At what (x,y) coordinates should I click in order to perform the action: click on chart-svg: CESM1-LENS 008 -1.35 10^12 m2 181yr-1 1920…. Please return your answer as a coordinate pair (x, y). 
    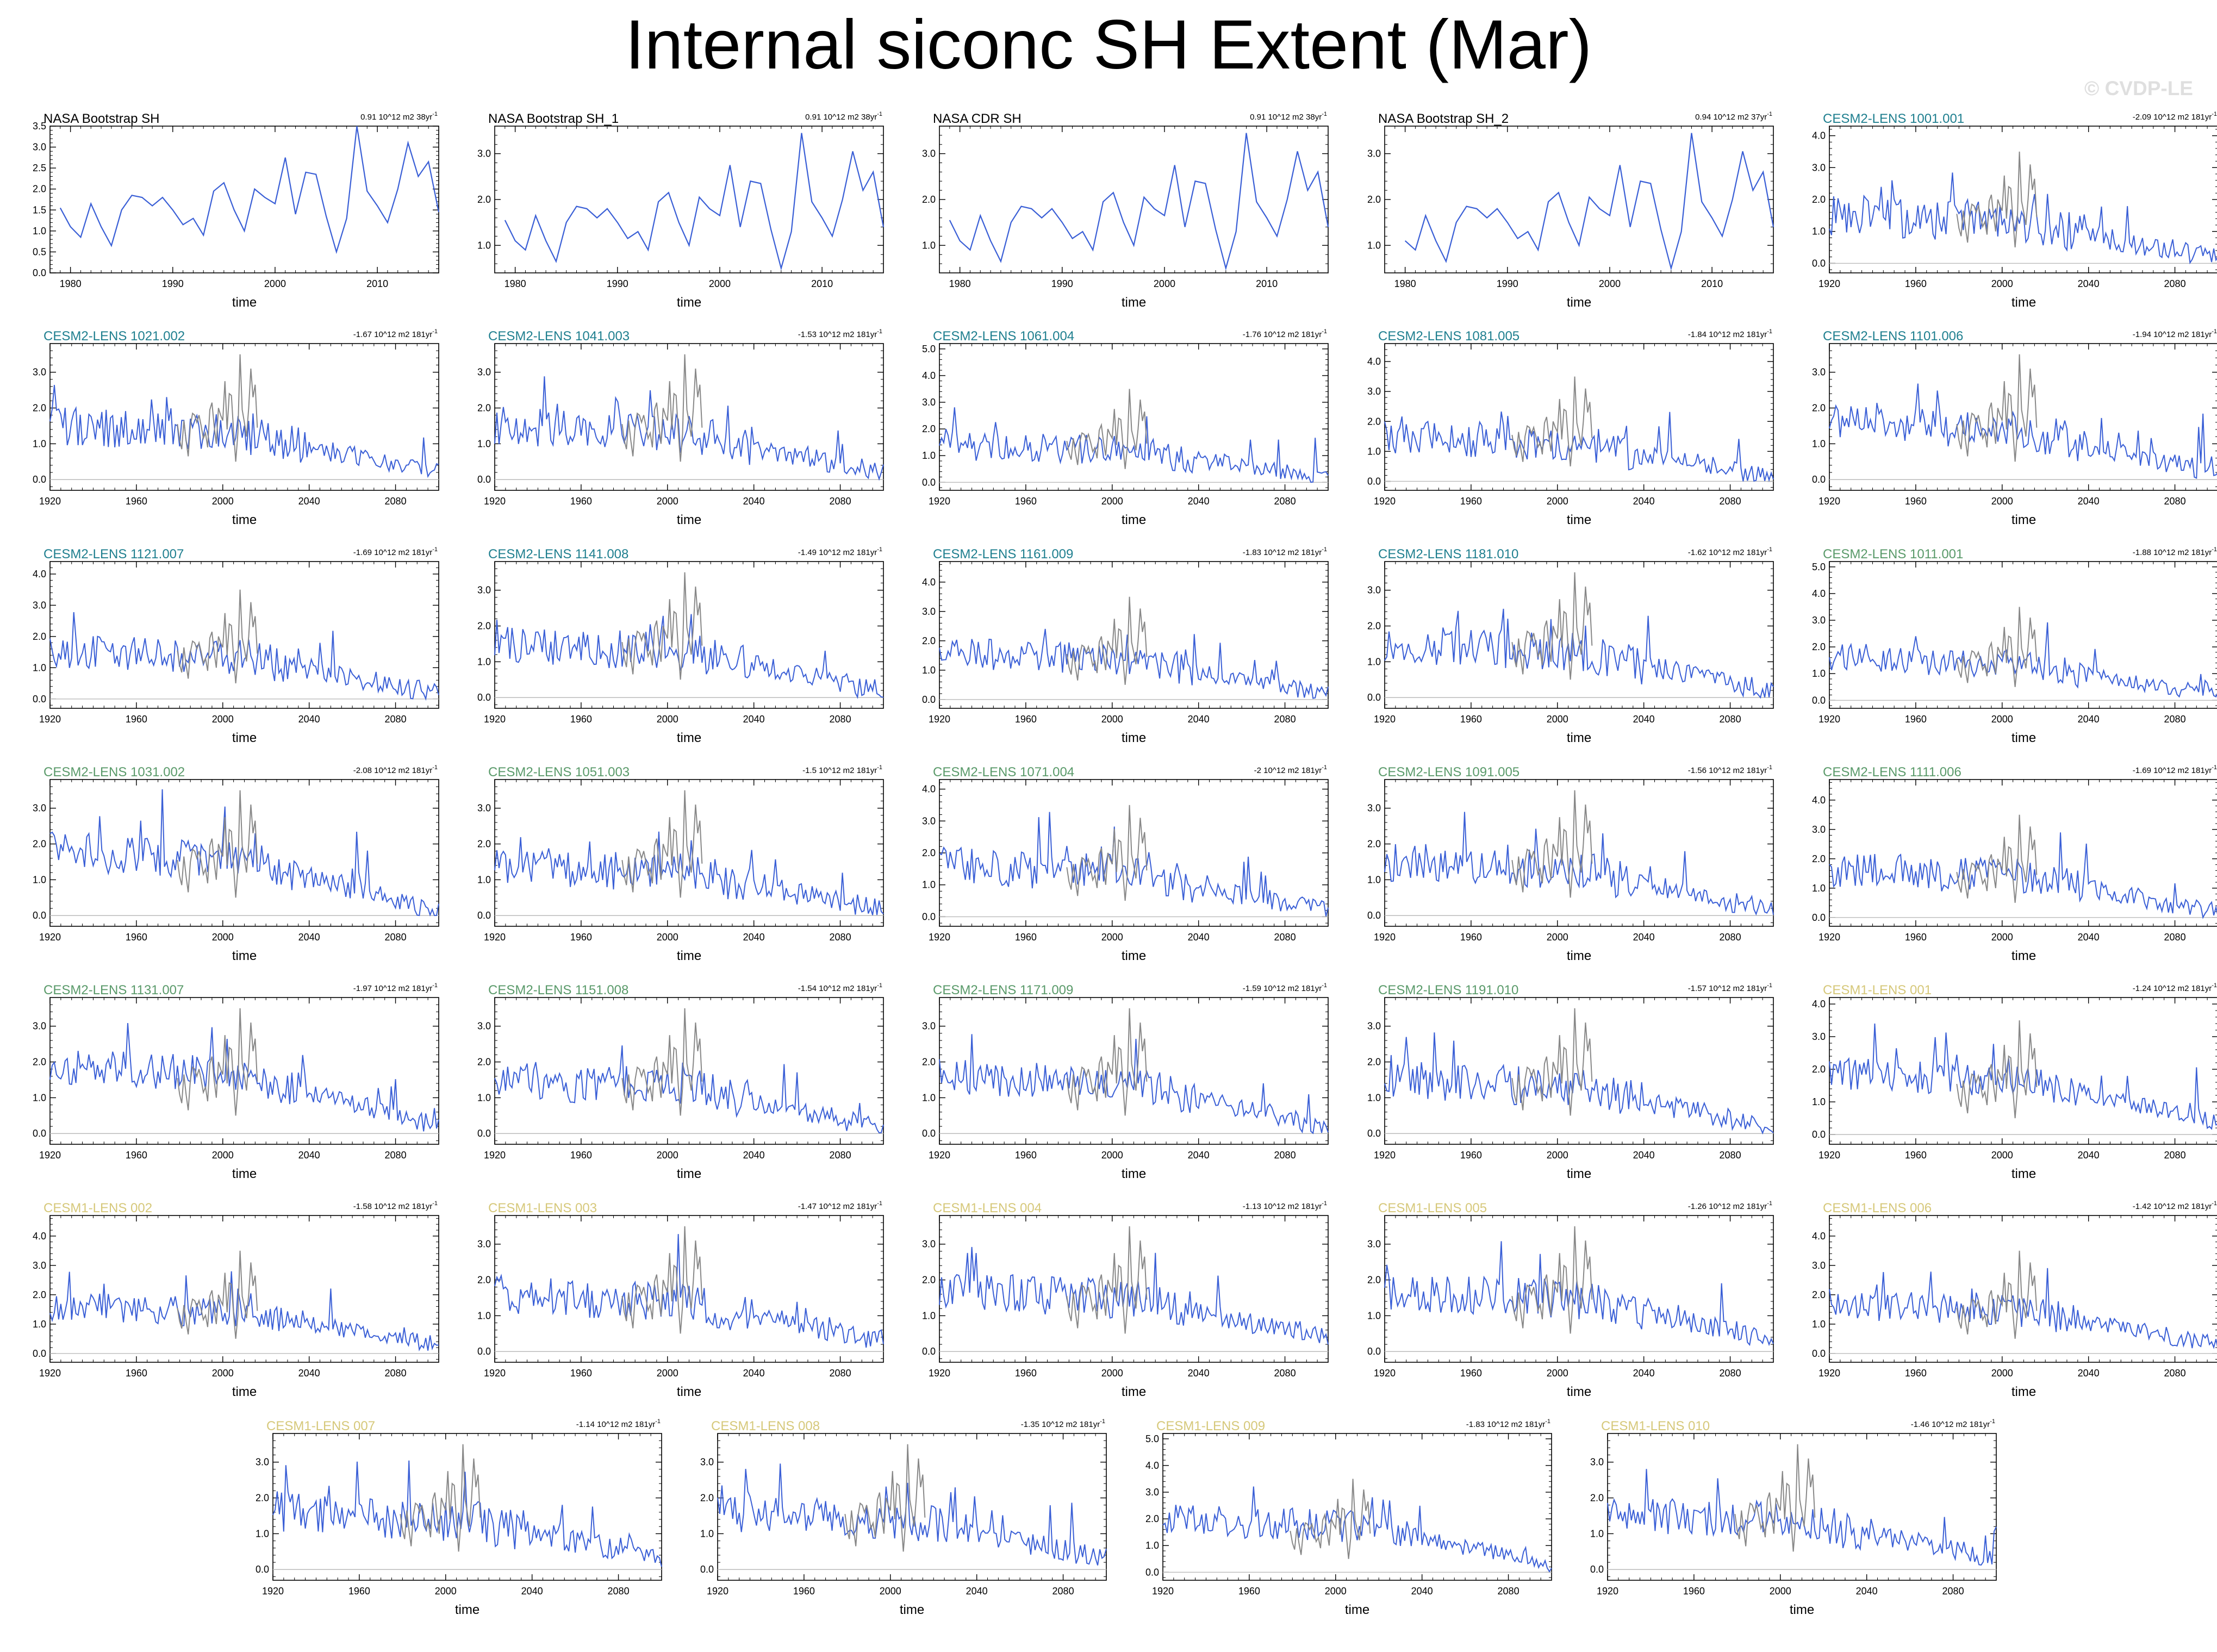
    Looking at the image, I should click on (903, 1518).